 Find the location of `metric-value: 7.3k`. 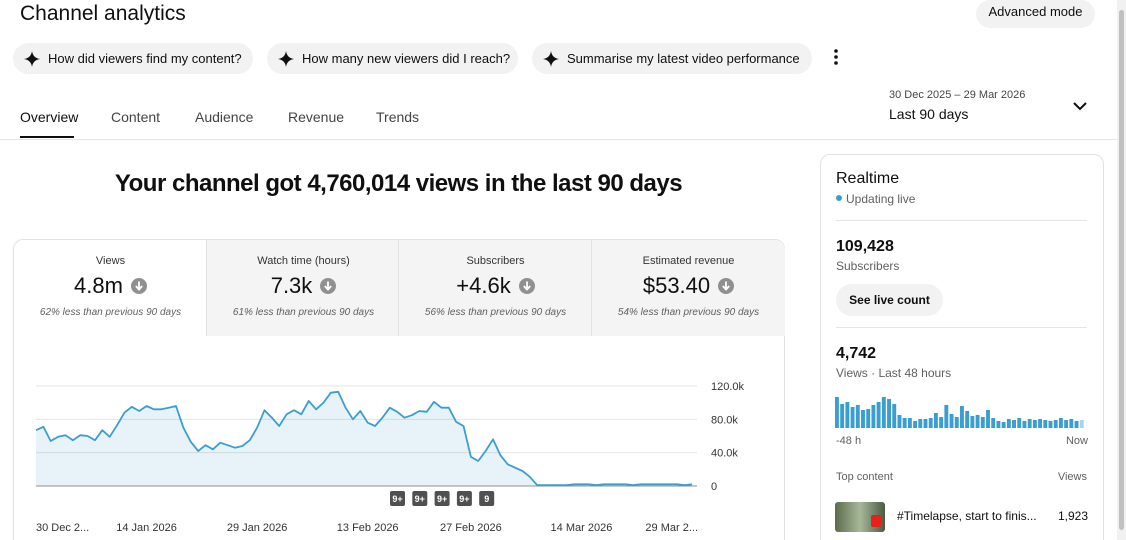

metric-value: 7.3k is located at coordinates (291, 285).